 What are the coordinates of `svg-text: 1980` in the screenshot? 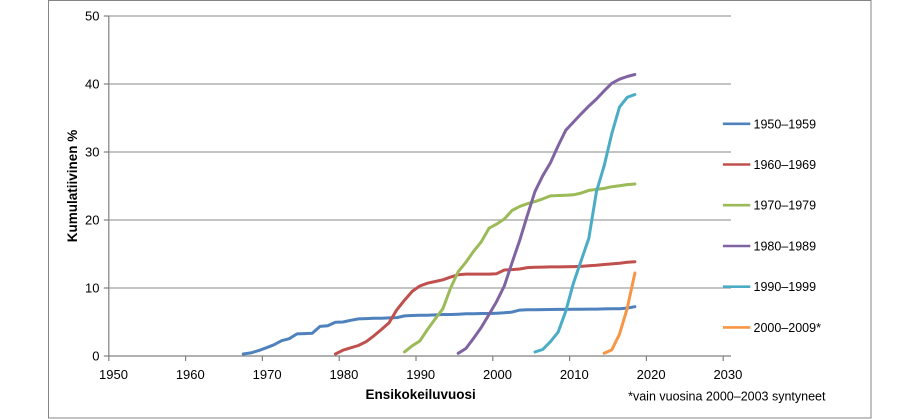 It's located at (343, 374).